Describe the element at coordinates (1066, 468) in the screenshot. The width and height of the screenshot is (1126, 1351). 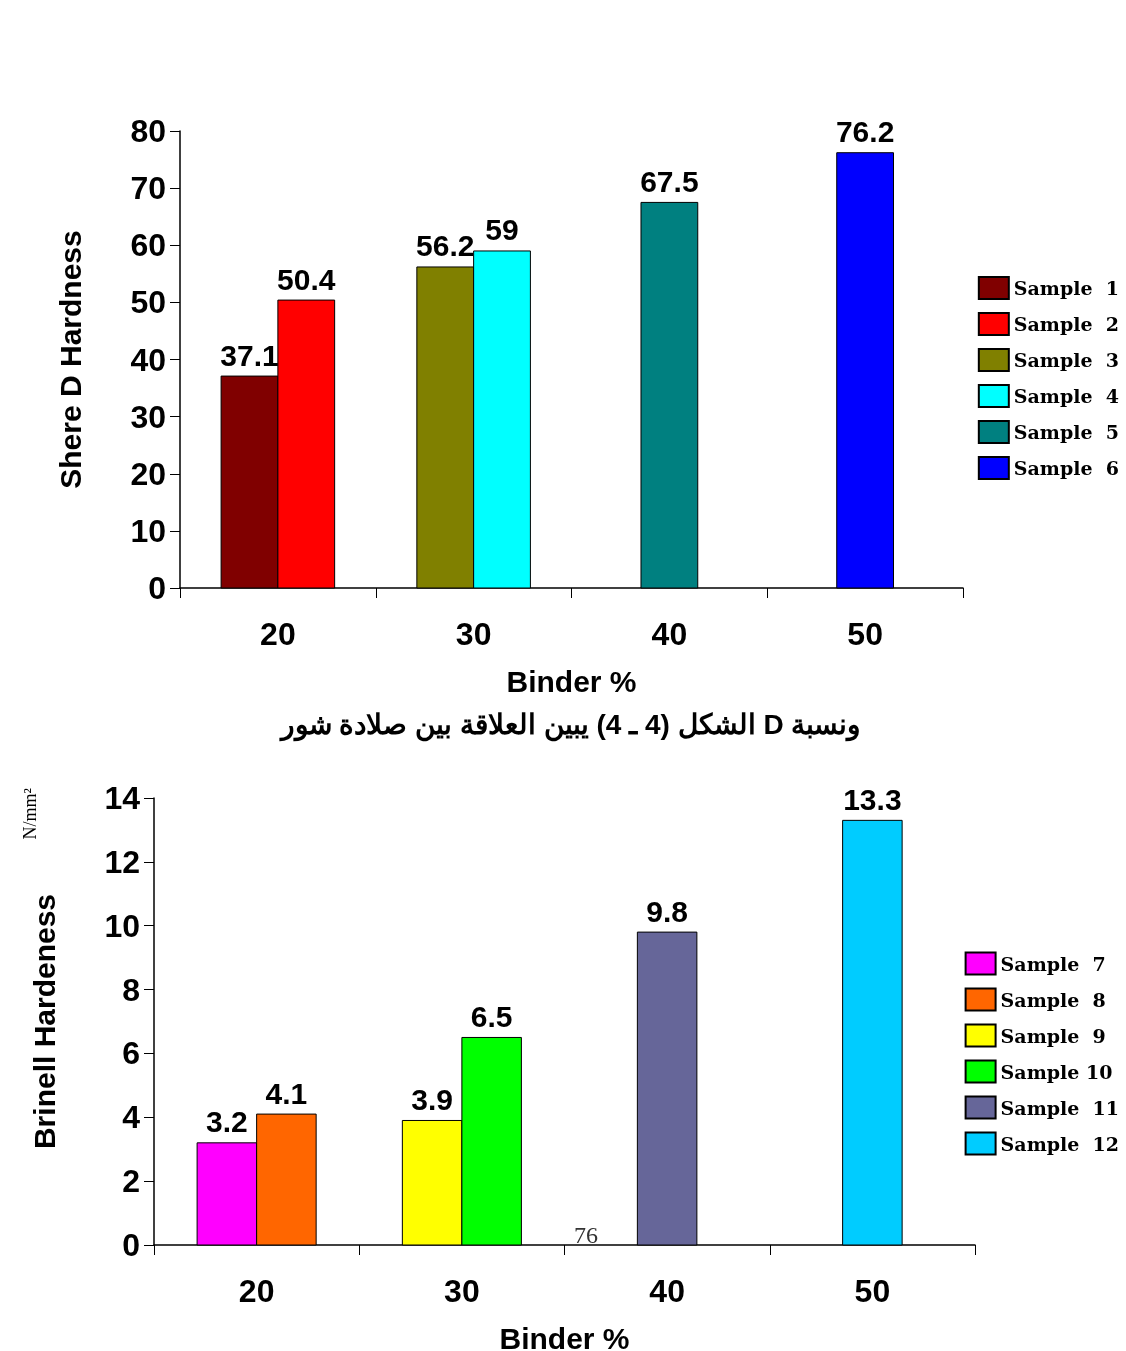
I see `legend-label: Sample 6` at that location.